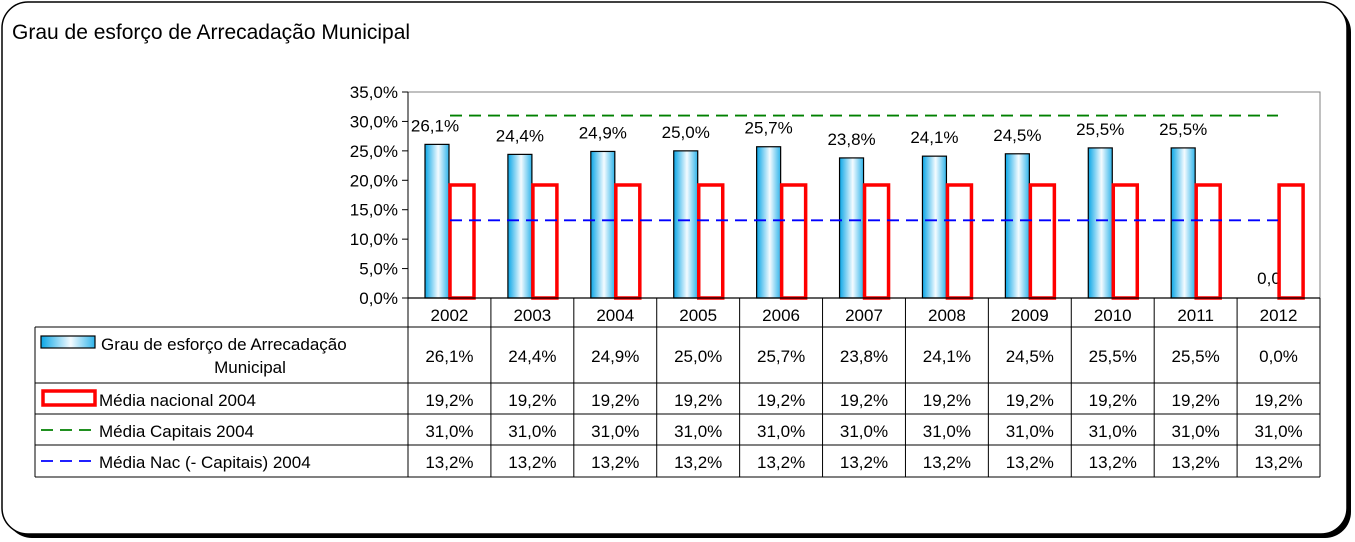 The height and width of the screenshot is (542, 1355). I want to click on x-tick-label: 2009, so click(1030, 315).